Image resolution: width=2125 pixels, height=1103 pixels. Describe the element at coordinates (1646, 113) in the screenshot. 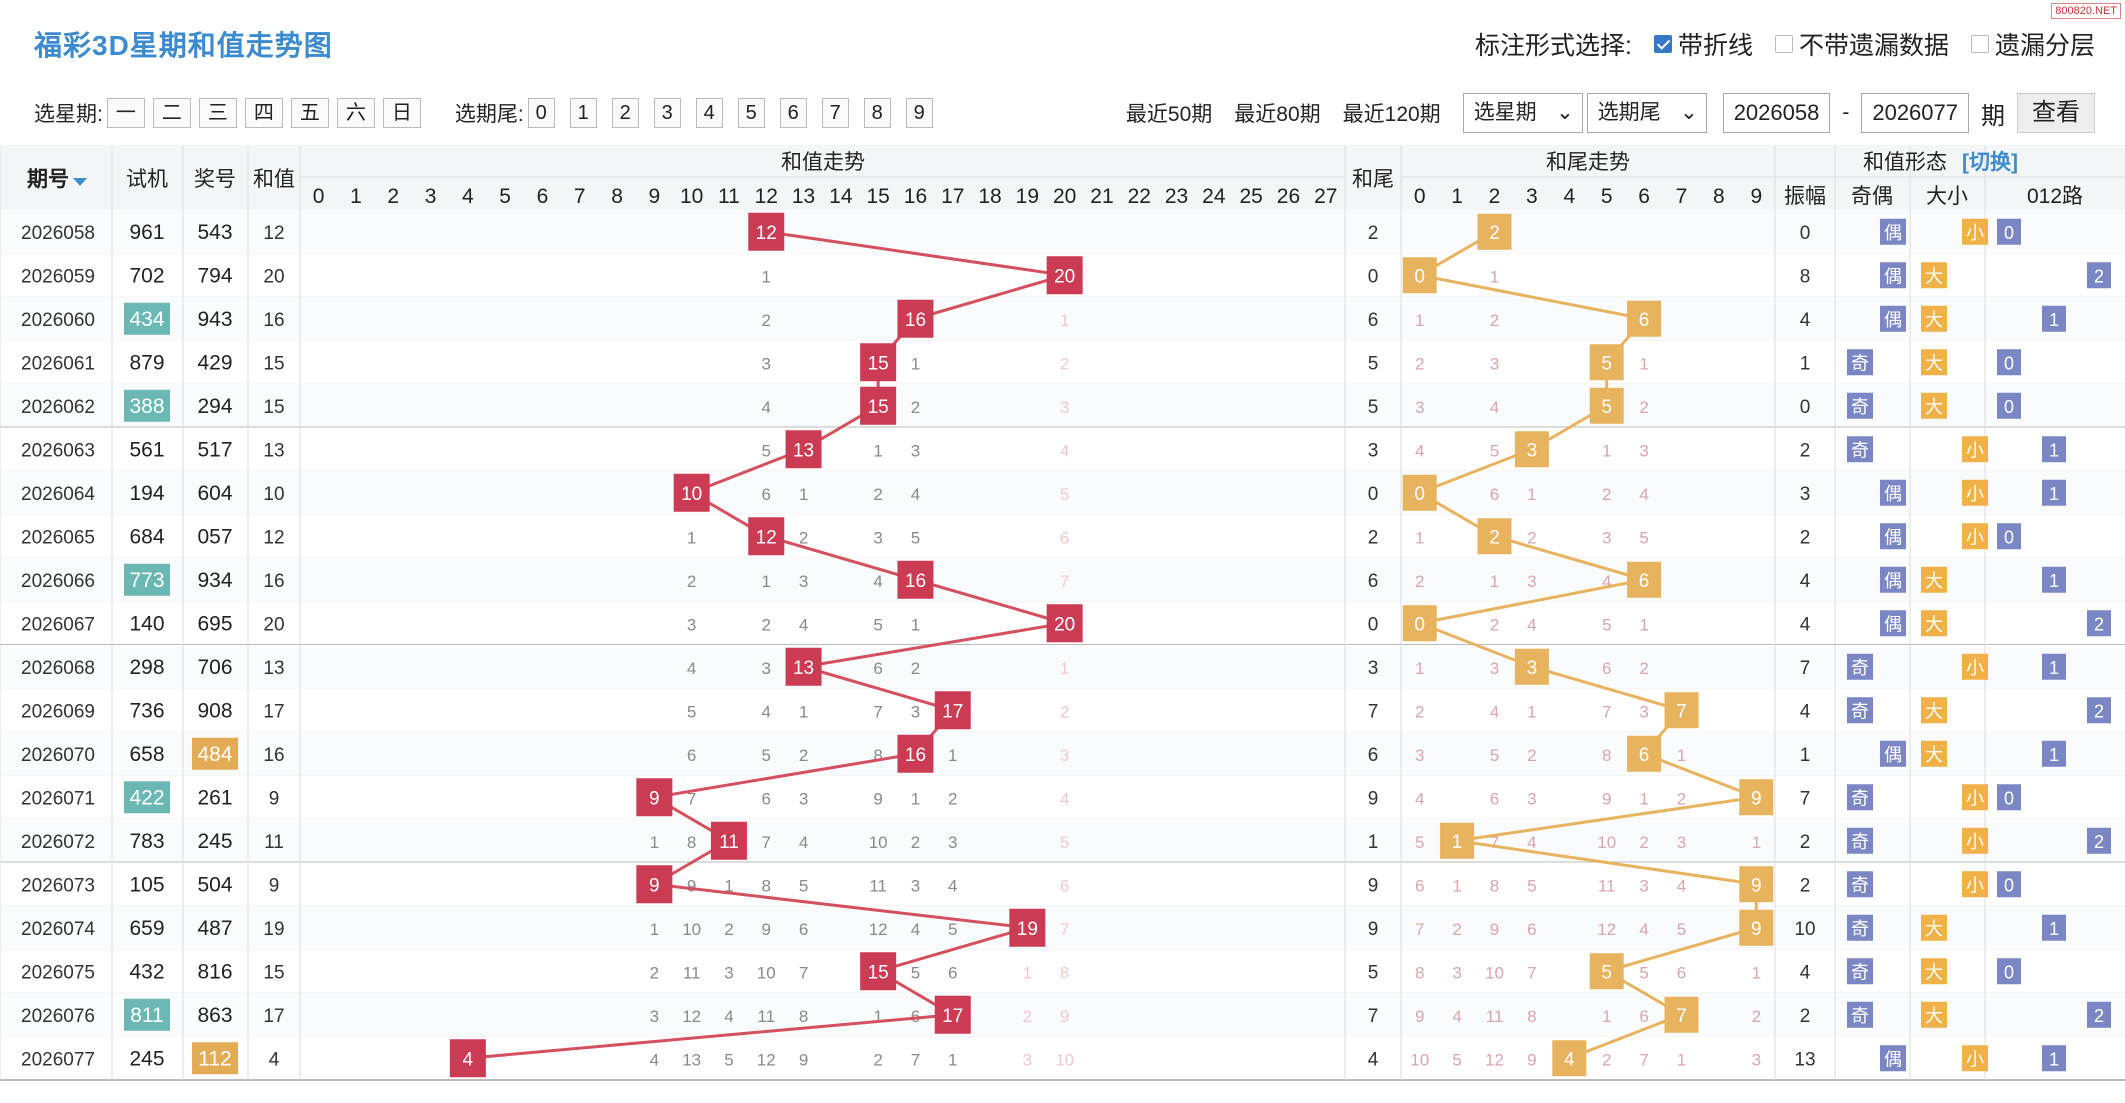

I see `tail-select: 选期尾 ⌄` at that location.